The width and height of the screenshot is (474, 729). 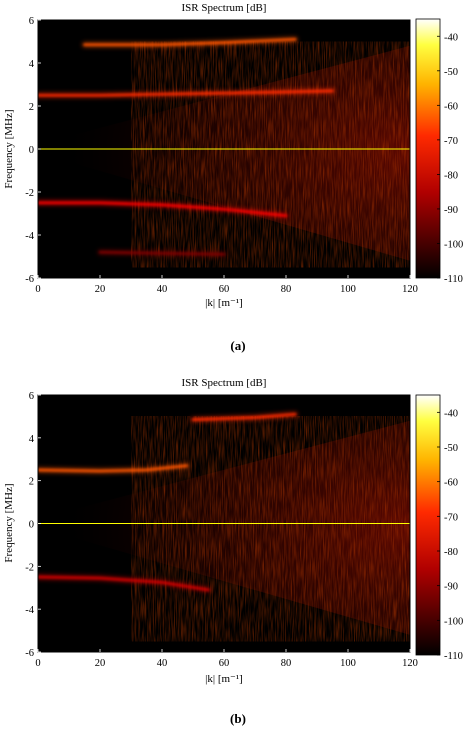 What do you see at coordinates (238, 718) in the screenshot?
I see `panel-caption: (b)` at bounding box center [238, 718].